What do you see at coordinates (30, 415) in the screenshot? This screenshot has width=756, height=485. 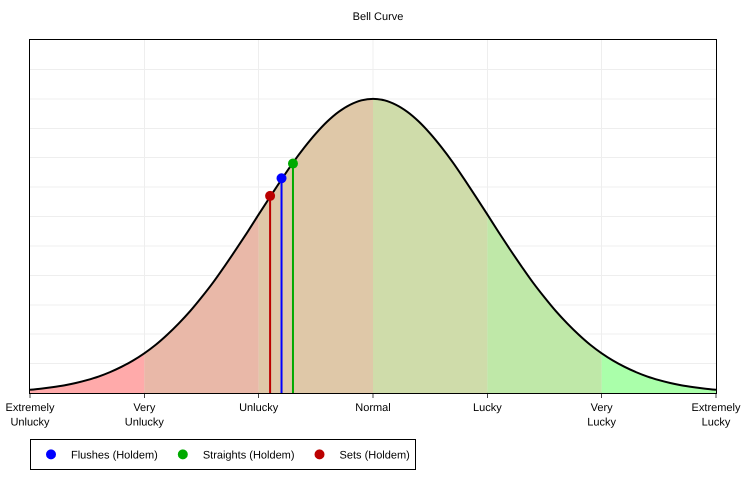 I see `x-tick-label: Extremely Unlucky` at bounding box center [30, 415].